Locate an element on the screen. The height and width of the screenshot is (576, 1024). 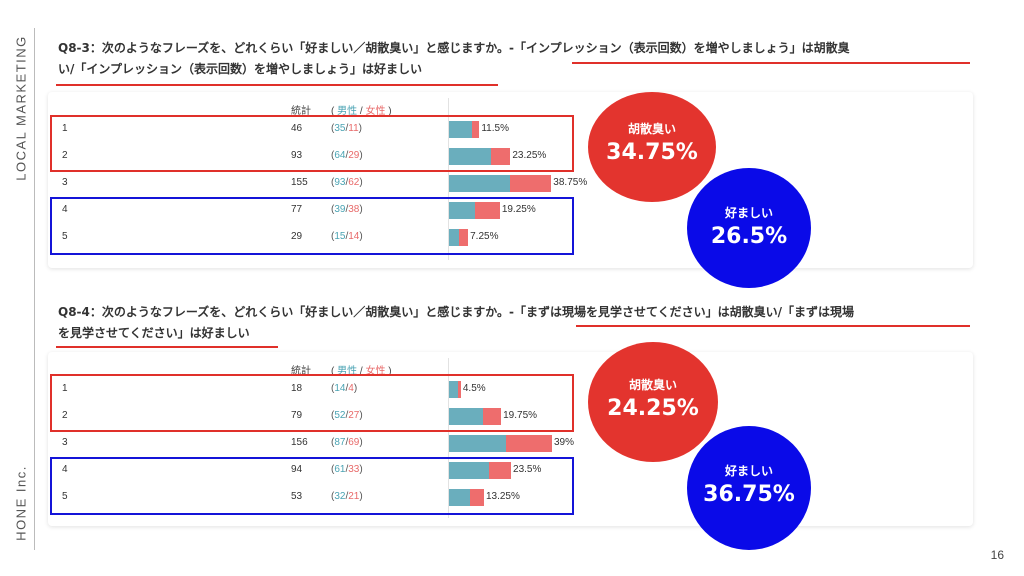
row-male-count: 93 is located at coordinates (340, 182).